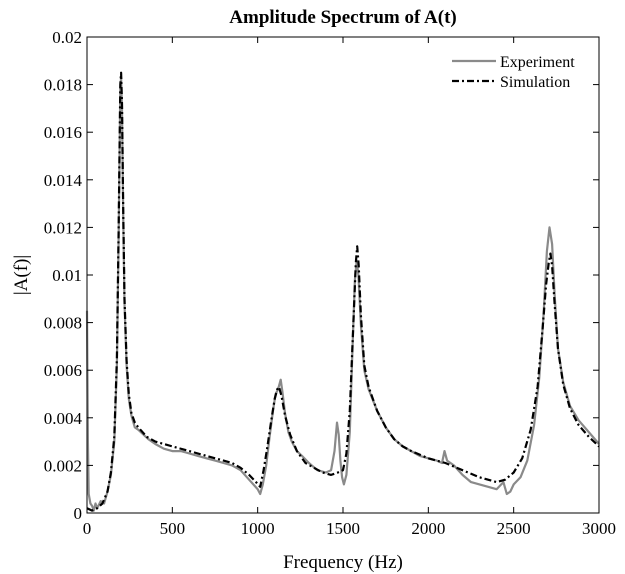 The image size is (625, 574). I want to click on y-tick-label: 0.012, so click(63, 227).